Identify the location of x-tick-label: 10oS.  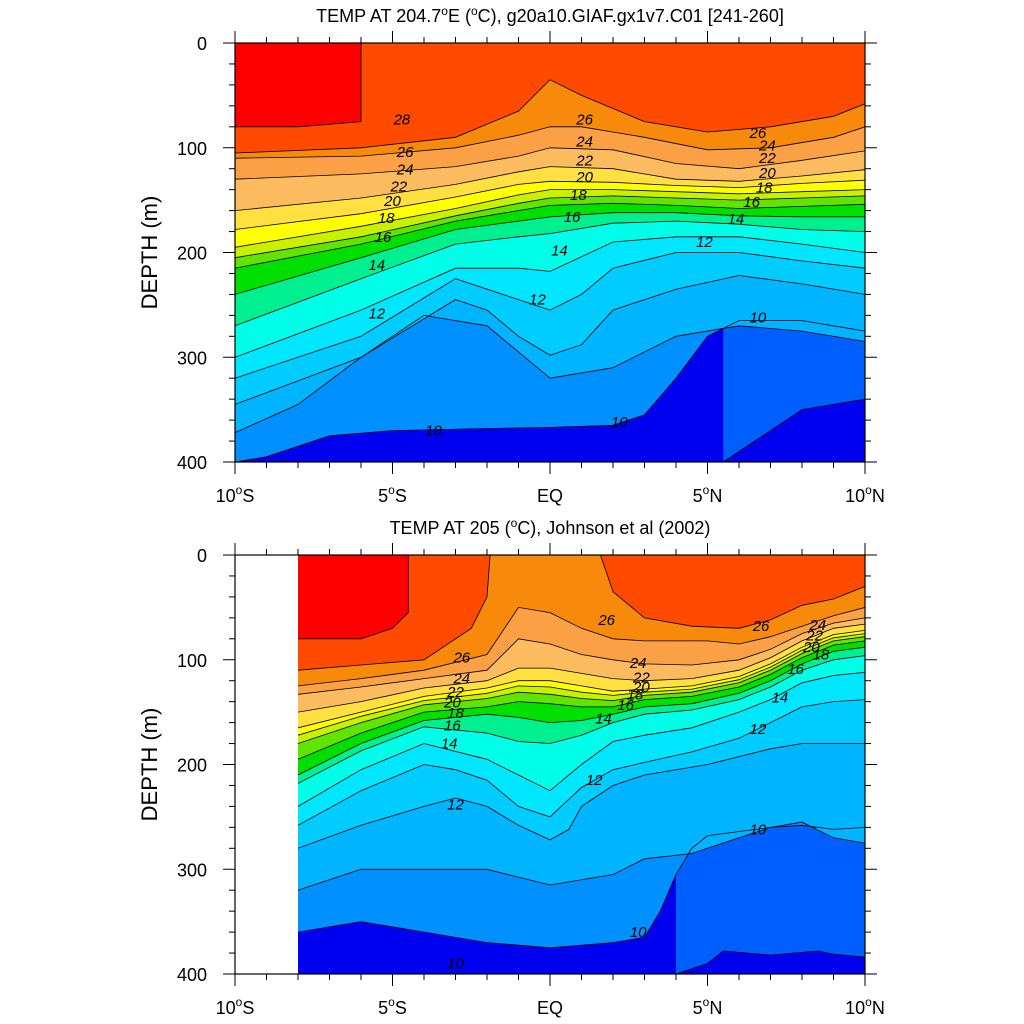
(235, 1006).